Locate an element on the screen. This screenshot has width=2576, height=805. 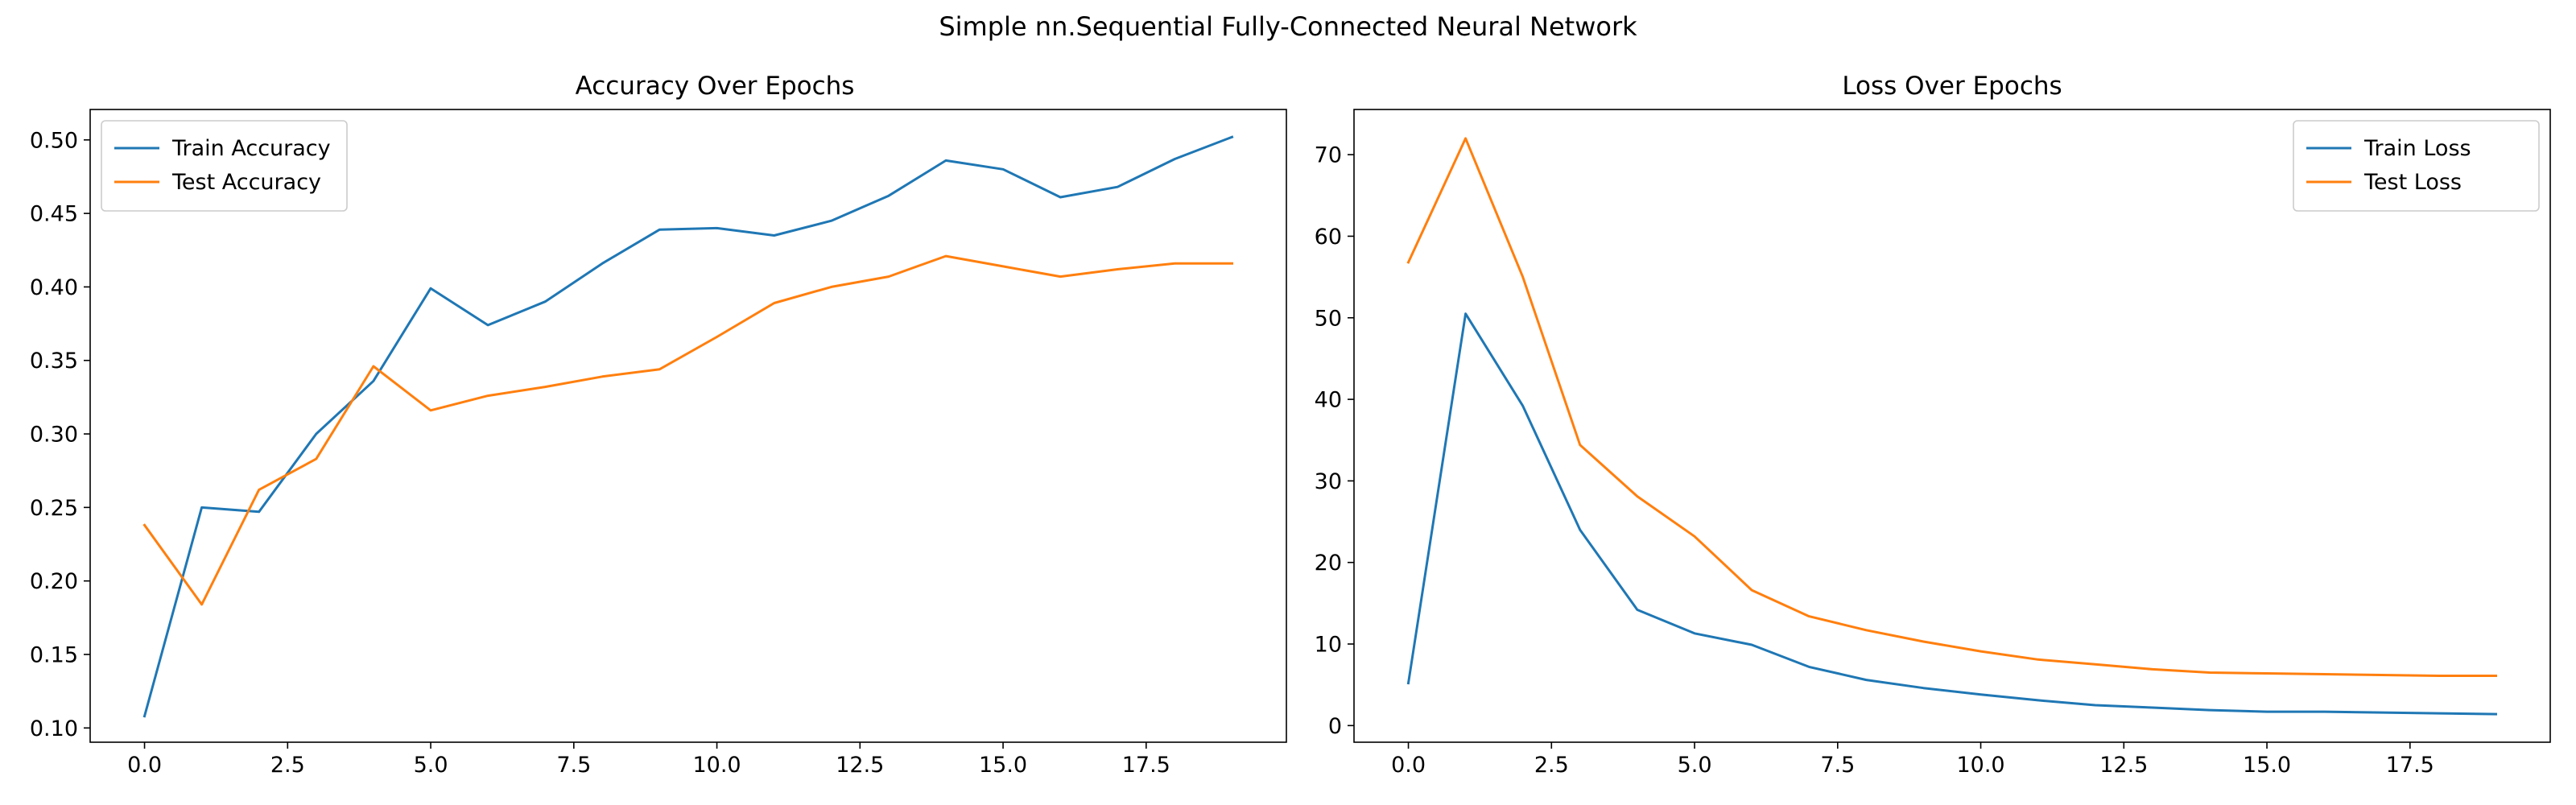
loss-legend: Train Loss Test Loss is located at coordinates (2416, 166).